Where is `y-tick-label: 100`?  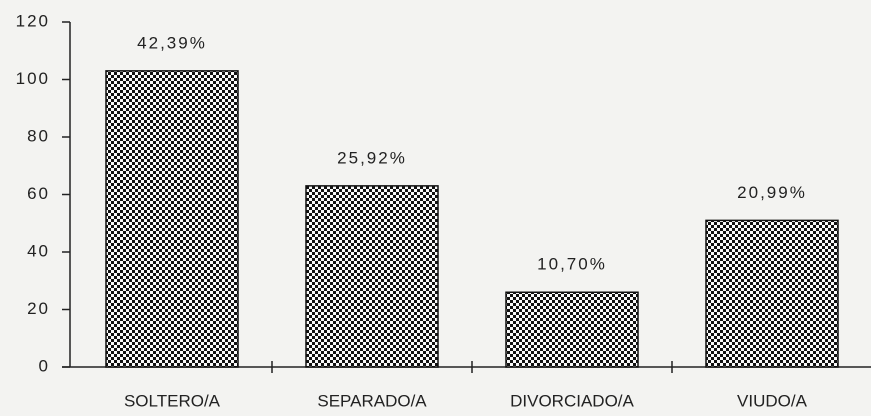 y-tick-label: 100 is located at coordinates (33, 78).